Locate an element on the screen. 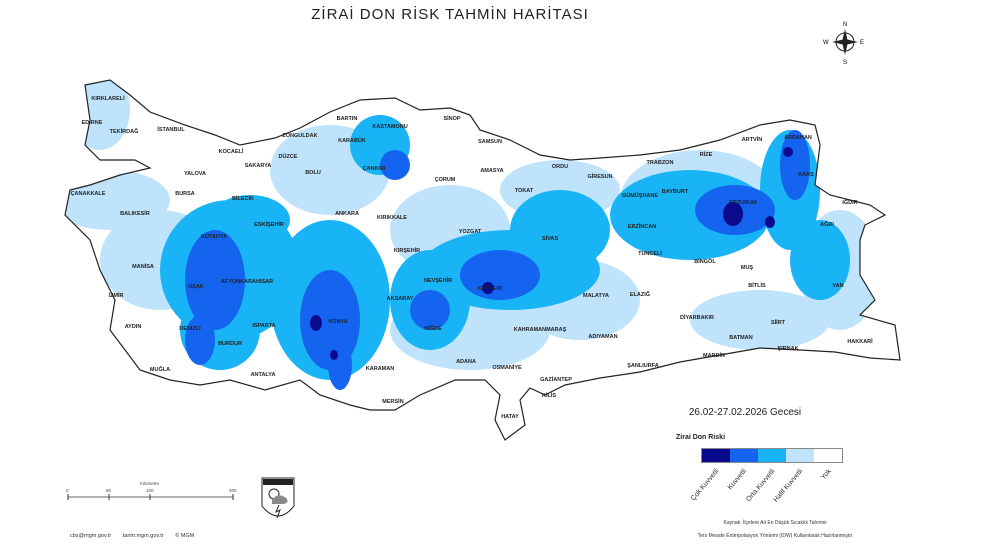 The width and height of the screenshot is (1000, 560). province-label: KASTAMONU is located at coordinates (389, 127).